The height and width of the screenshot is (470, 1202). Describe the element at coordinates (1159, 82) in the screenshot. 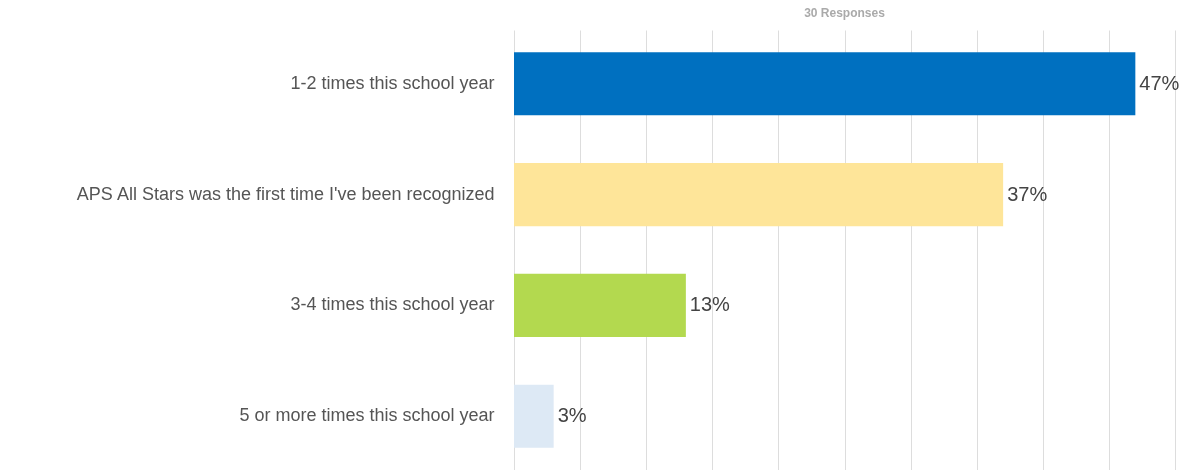

I see `data-label: 47%` at that location.